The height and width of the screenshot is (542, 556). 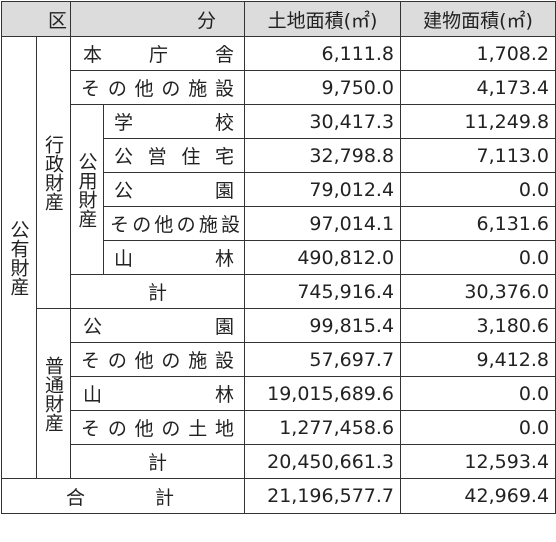 I want to click on building-area-cell: 6,131.6, so click(x=478, y=223).